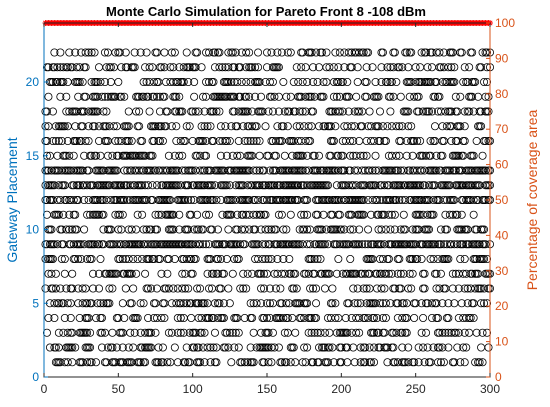  What do you see at coordinates (37, 229) in the screenshot?
I see `left-y-axis: 0 5 10 15 20` at bounding box center [37, 229].